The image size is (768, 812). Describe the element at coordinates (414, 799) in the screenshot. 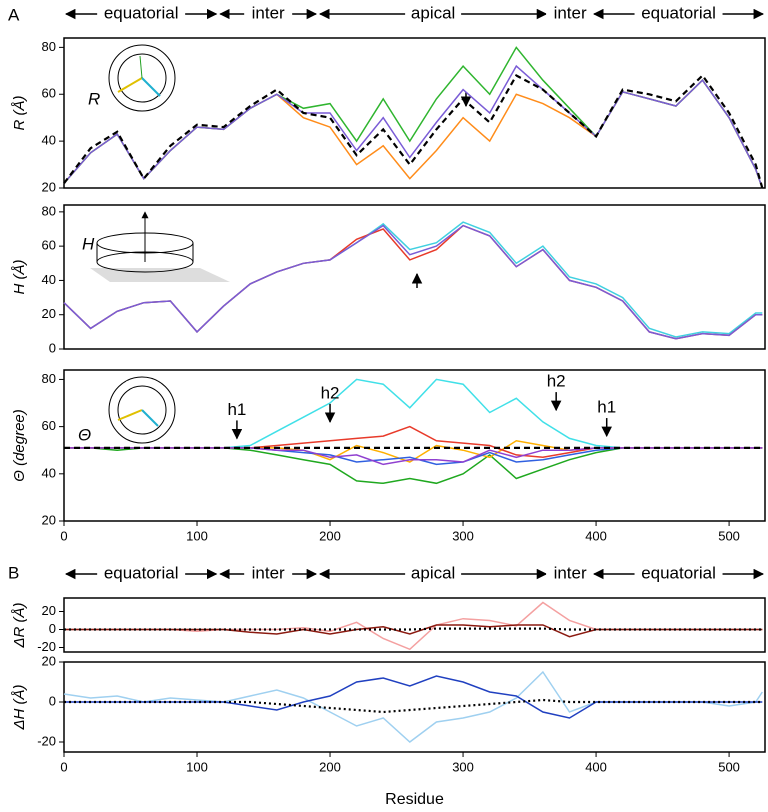

I see `x-axis-label: Residue` at that location.